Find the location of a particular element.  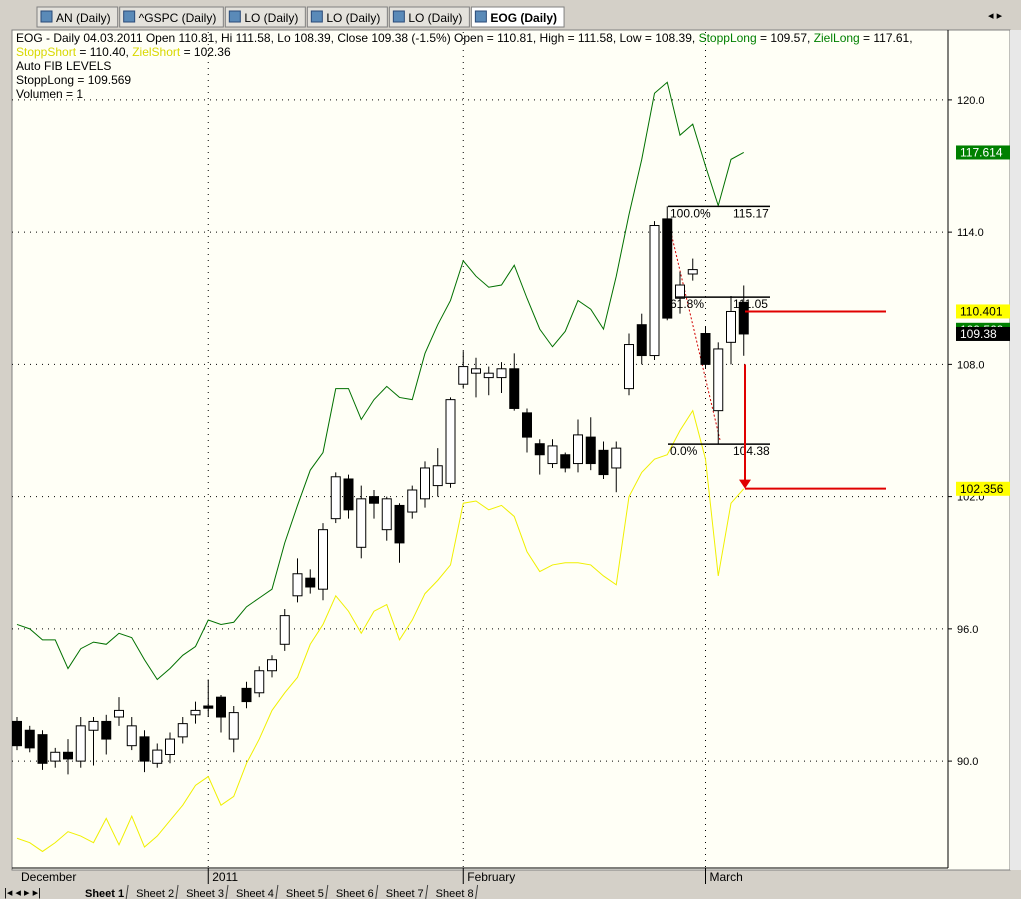

header-text: StoppLong = 109.569 is located at coordinates (73, 80).